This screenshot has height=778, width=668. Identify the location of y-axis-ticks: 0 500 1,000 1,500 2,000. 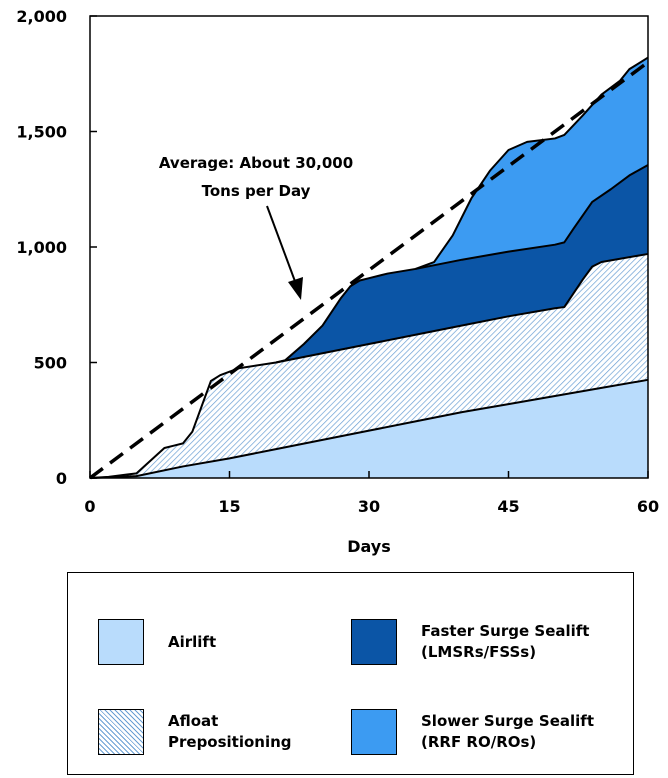
(56, 247).